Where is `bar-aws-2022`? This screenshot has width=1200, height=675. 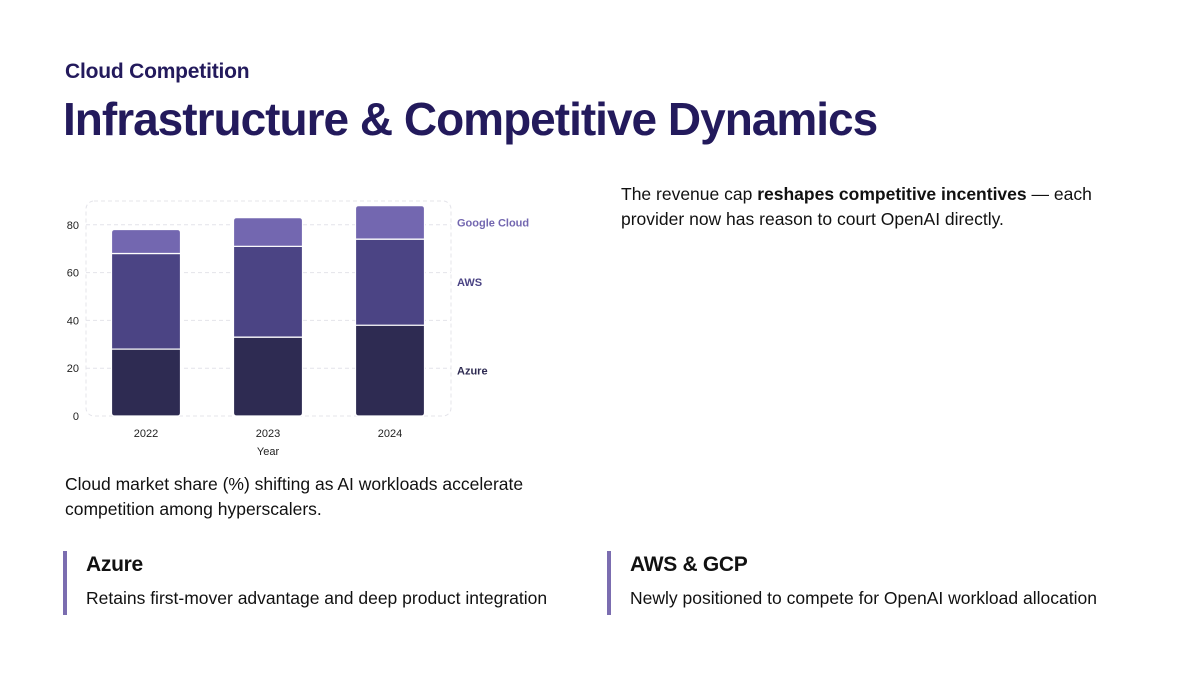
bar-aws-2022 is located at coordinates (146, 301).